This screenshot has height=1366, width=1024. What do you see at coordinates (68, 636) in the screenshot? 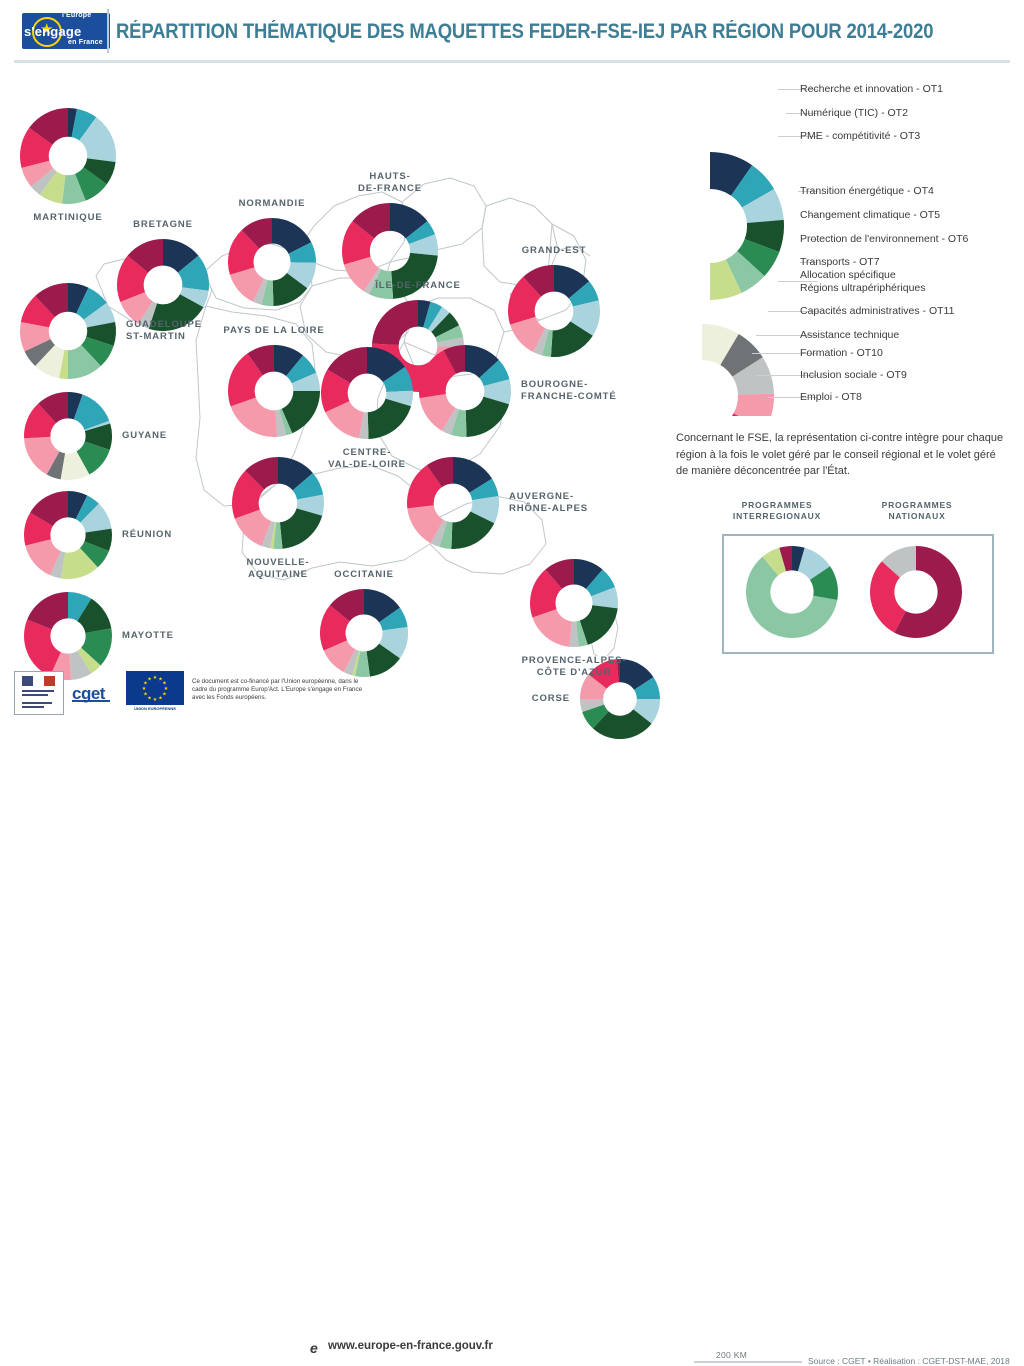
I see `region-donut-mayotte` at bounding box center [68, 636].